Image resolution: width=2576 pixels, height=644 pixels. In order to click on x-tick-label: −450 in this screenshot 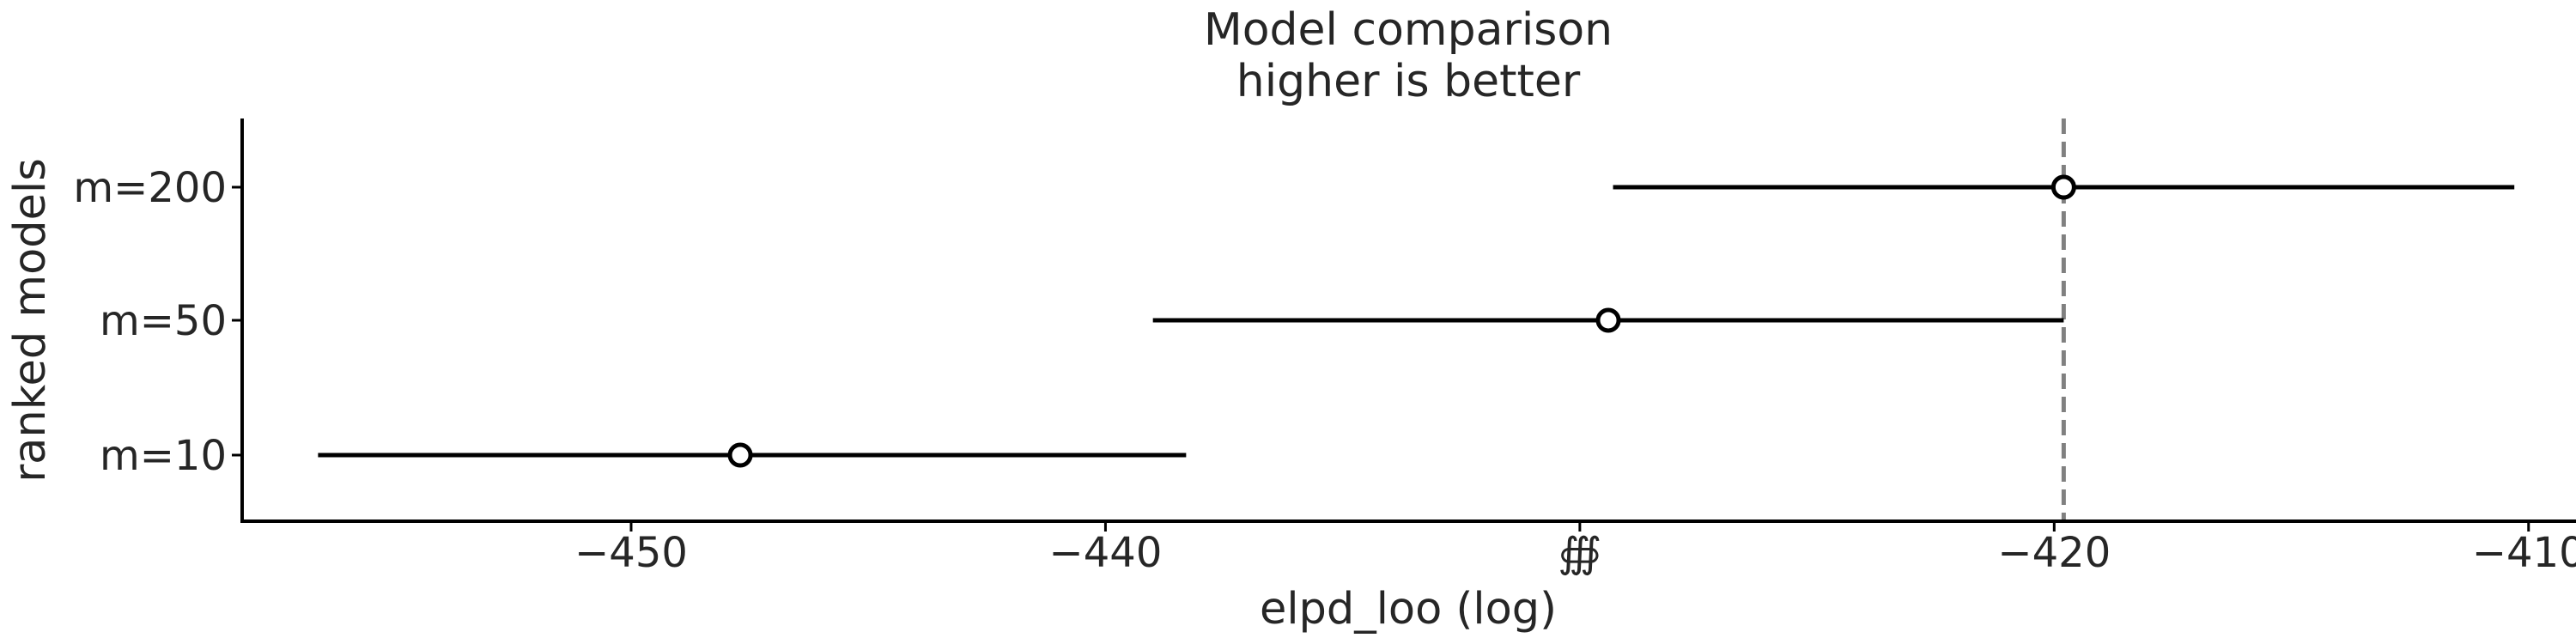, I will do `click(631, 553)`.